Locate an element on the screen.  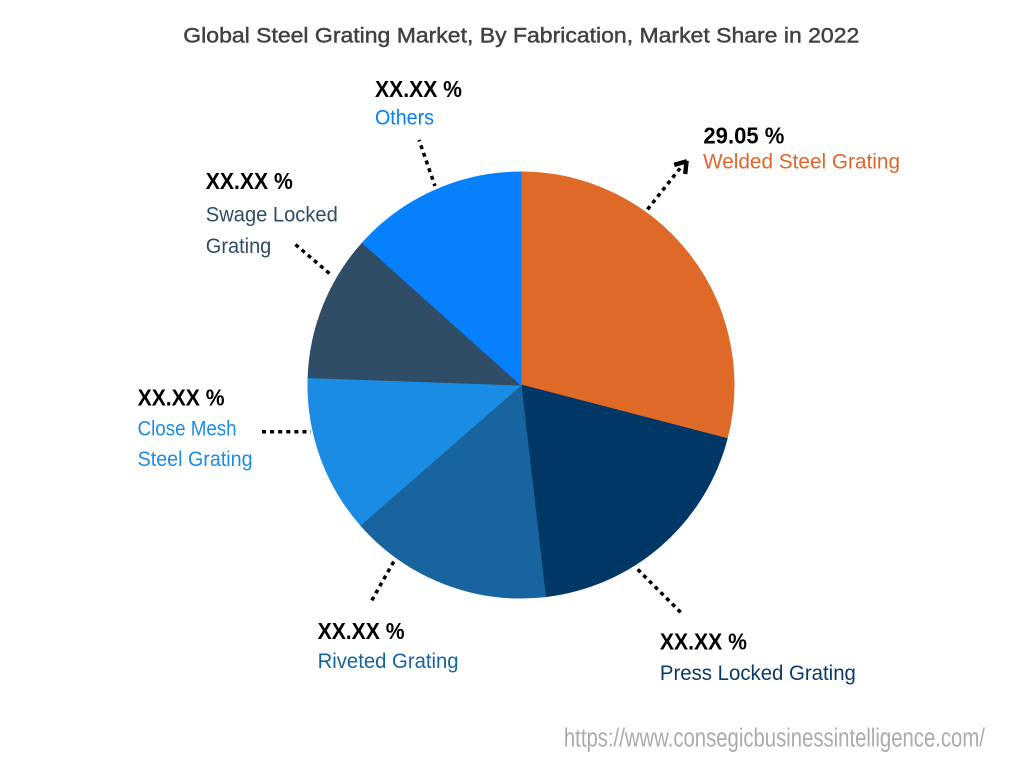
svg-text: Press Locked Grating is located at coordinates (758, 673).